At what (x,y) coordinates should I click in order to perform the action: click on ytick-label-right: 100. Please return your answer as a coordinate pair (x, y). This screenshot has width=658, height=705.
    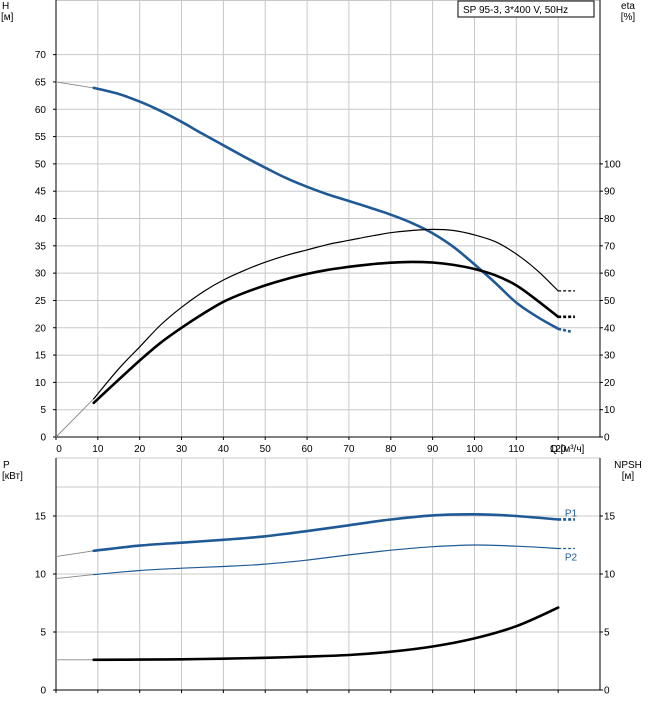
    Looking at the image, I should click on (612, 164).